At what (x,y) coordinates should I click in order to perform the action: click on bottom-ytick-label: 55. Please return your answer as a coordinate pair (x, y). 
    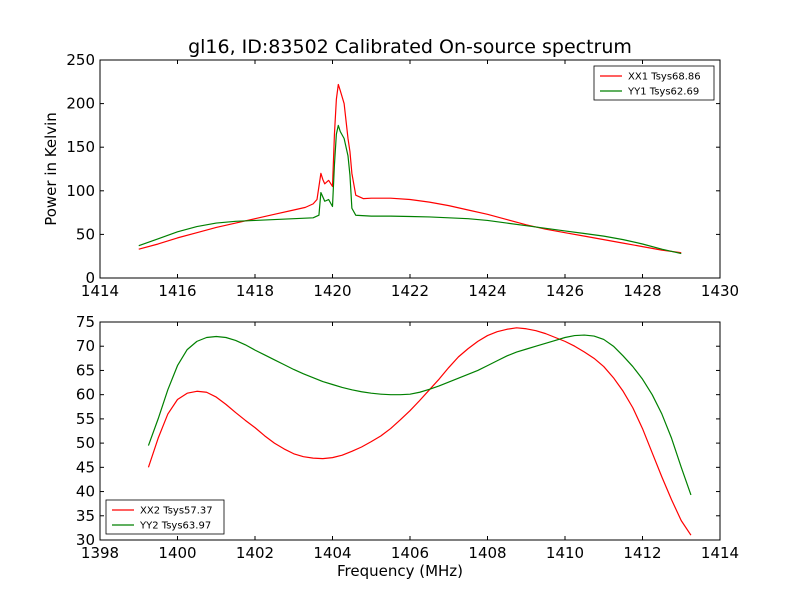
    Looking at the image, I should click on (85, 419).